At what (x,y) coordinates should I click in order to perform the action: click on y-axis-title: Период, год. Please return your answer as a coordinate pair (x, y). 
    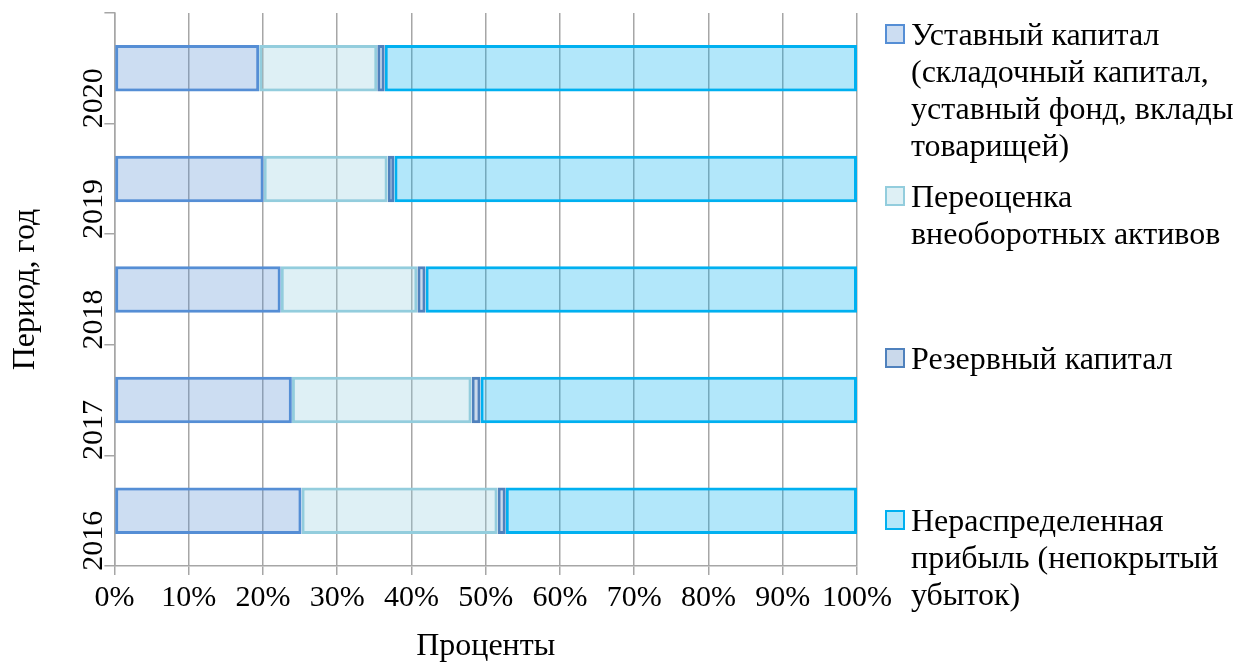
    Looking at the image, I should click on (22, 289).